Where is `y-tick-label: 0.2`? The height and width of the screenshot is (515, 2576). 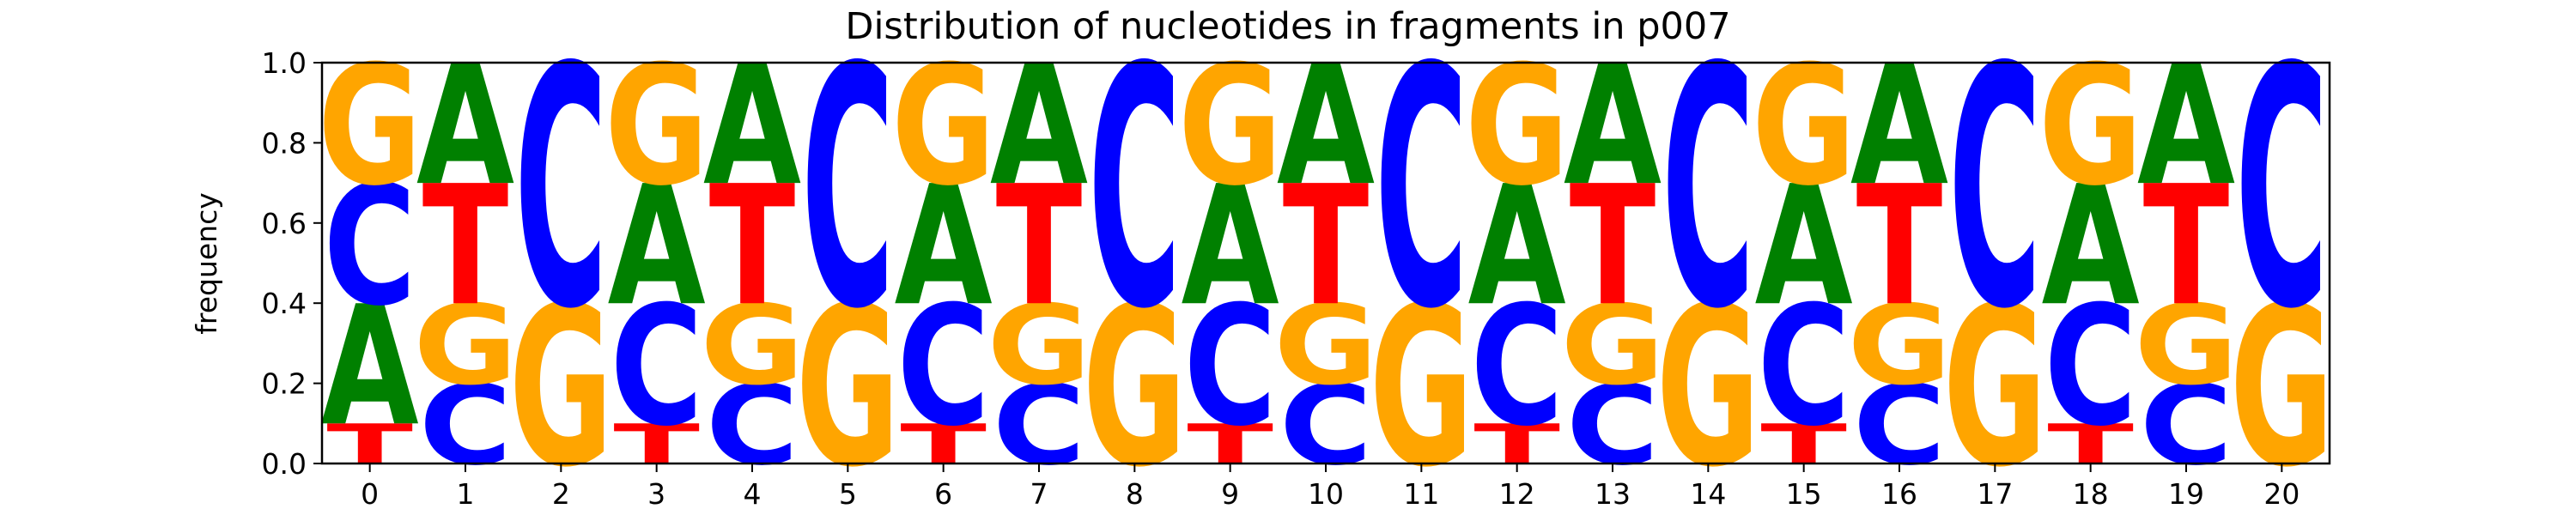 y-tick-label: 0.2 is located at coordinates (284, 384).